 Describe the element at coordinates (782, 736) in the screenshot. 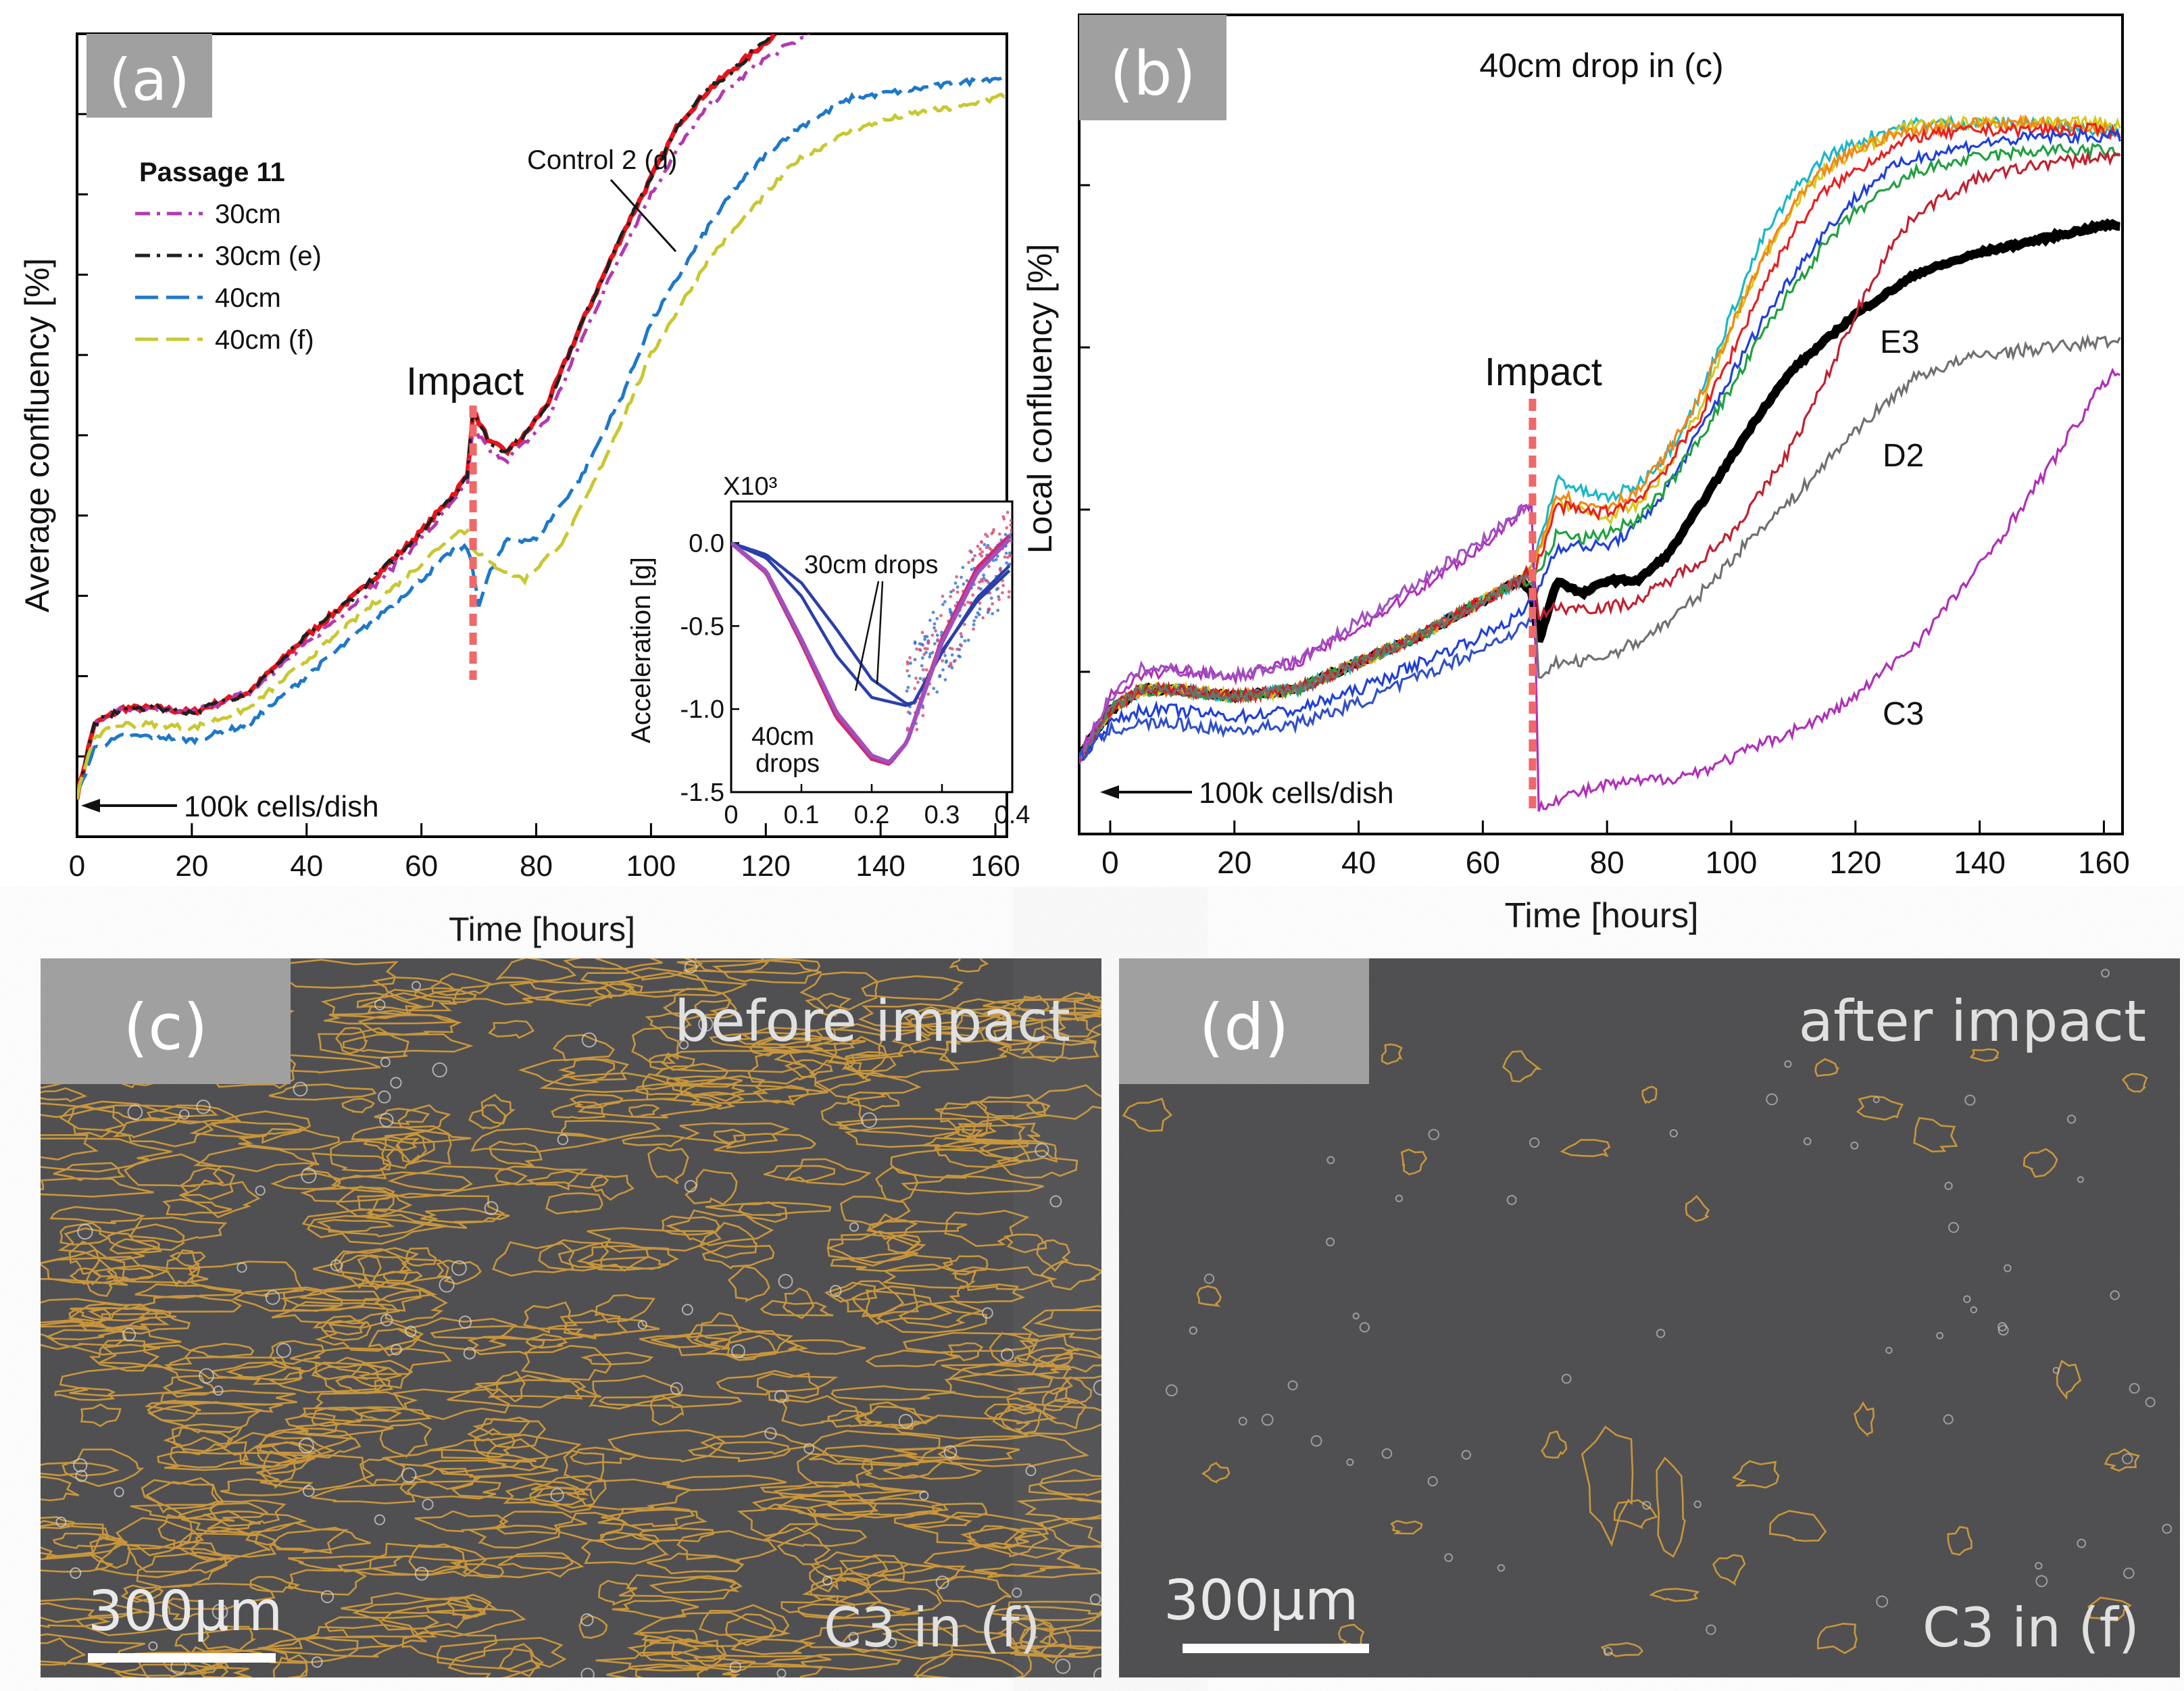

I see `inset-40cm-label: 40cm` at that location.